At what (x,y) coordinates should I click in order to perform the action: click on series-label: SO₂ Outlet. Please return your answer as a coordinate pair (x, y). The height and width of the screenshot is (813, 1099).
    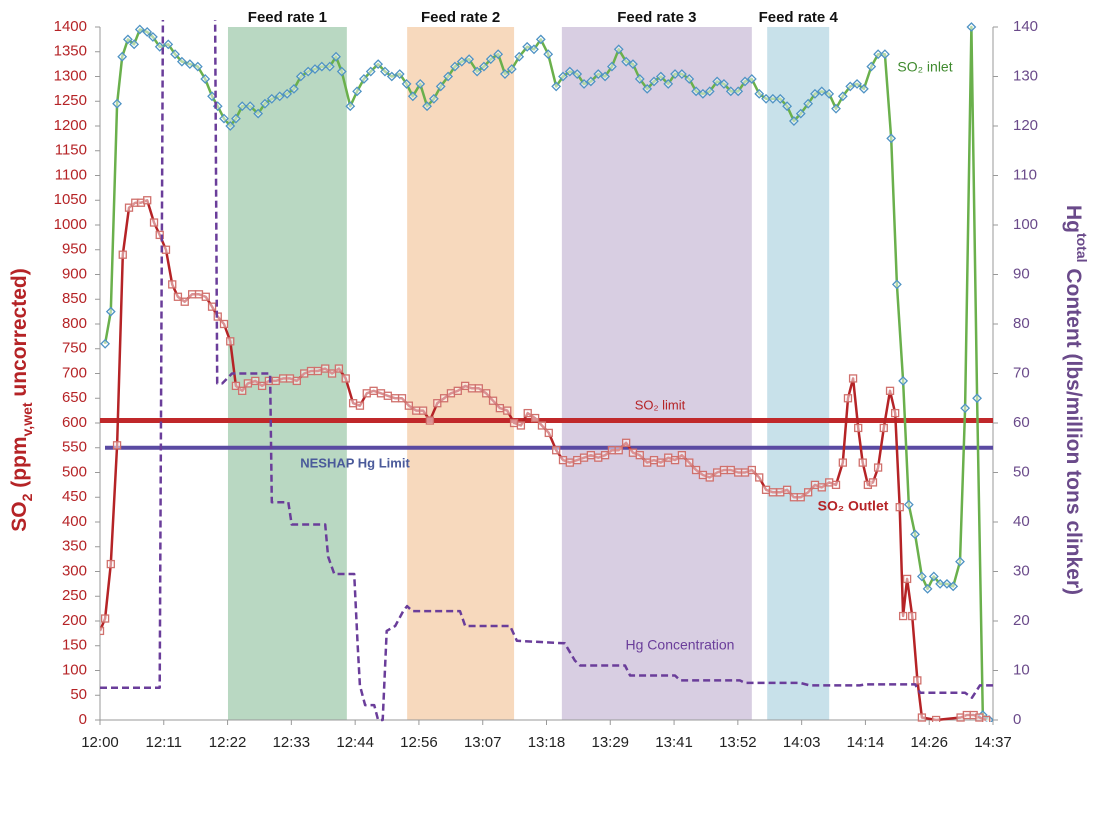
    Looking at the image, I should click on (853, 506).